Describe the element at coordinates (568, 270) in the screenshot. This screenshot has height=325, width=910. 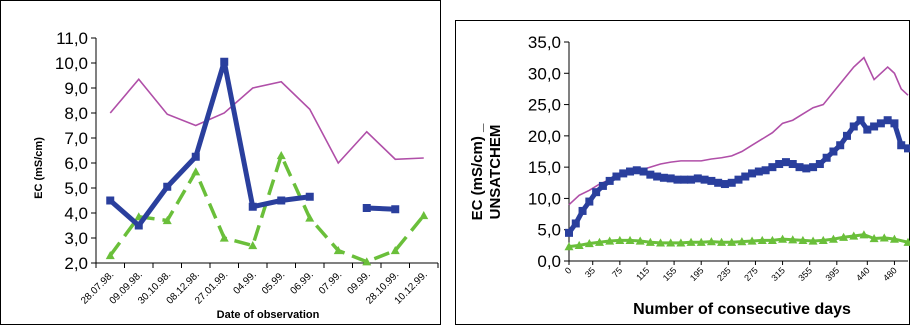
I see `right-x-tick-label: 0` at that location.